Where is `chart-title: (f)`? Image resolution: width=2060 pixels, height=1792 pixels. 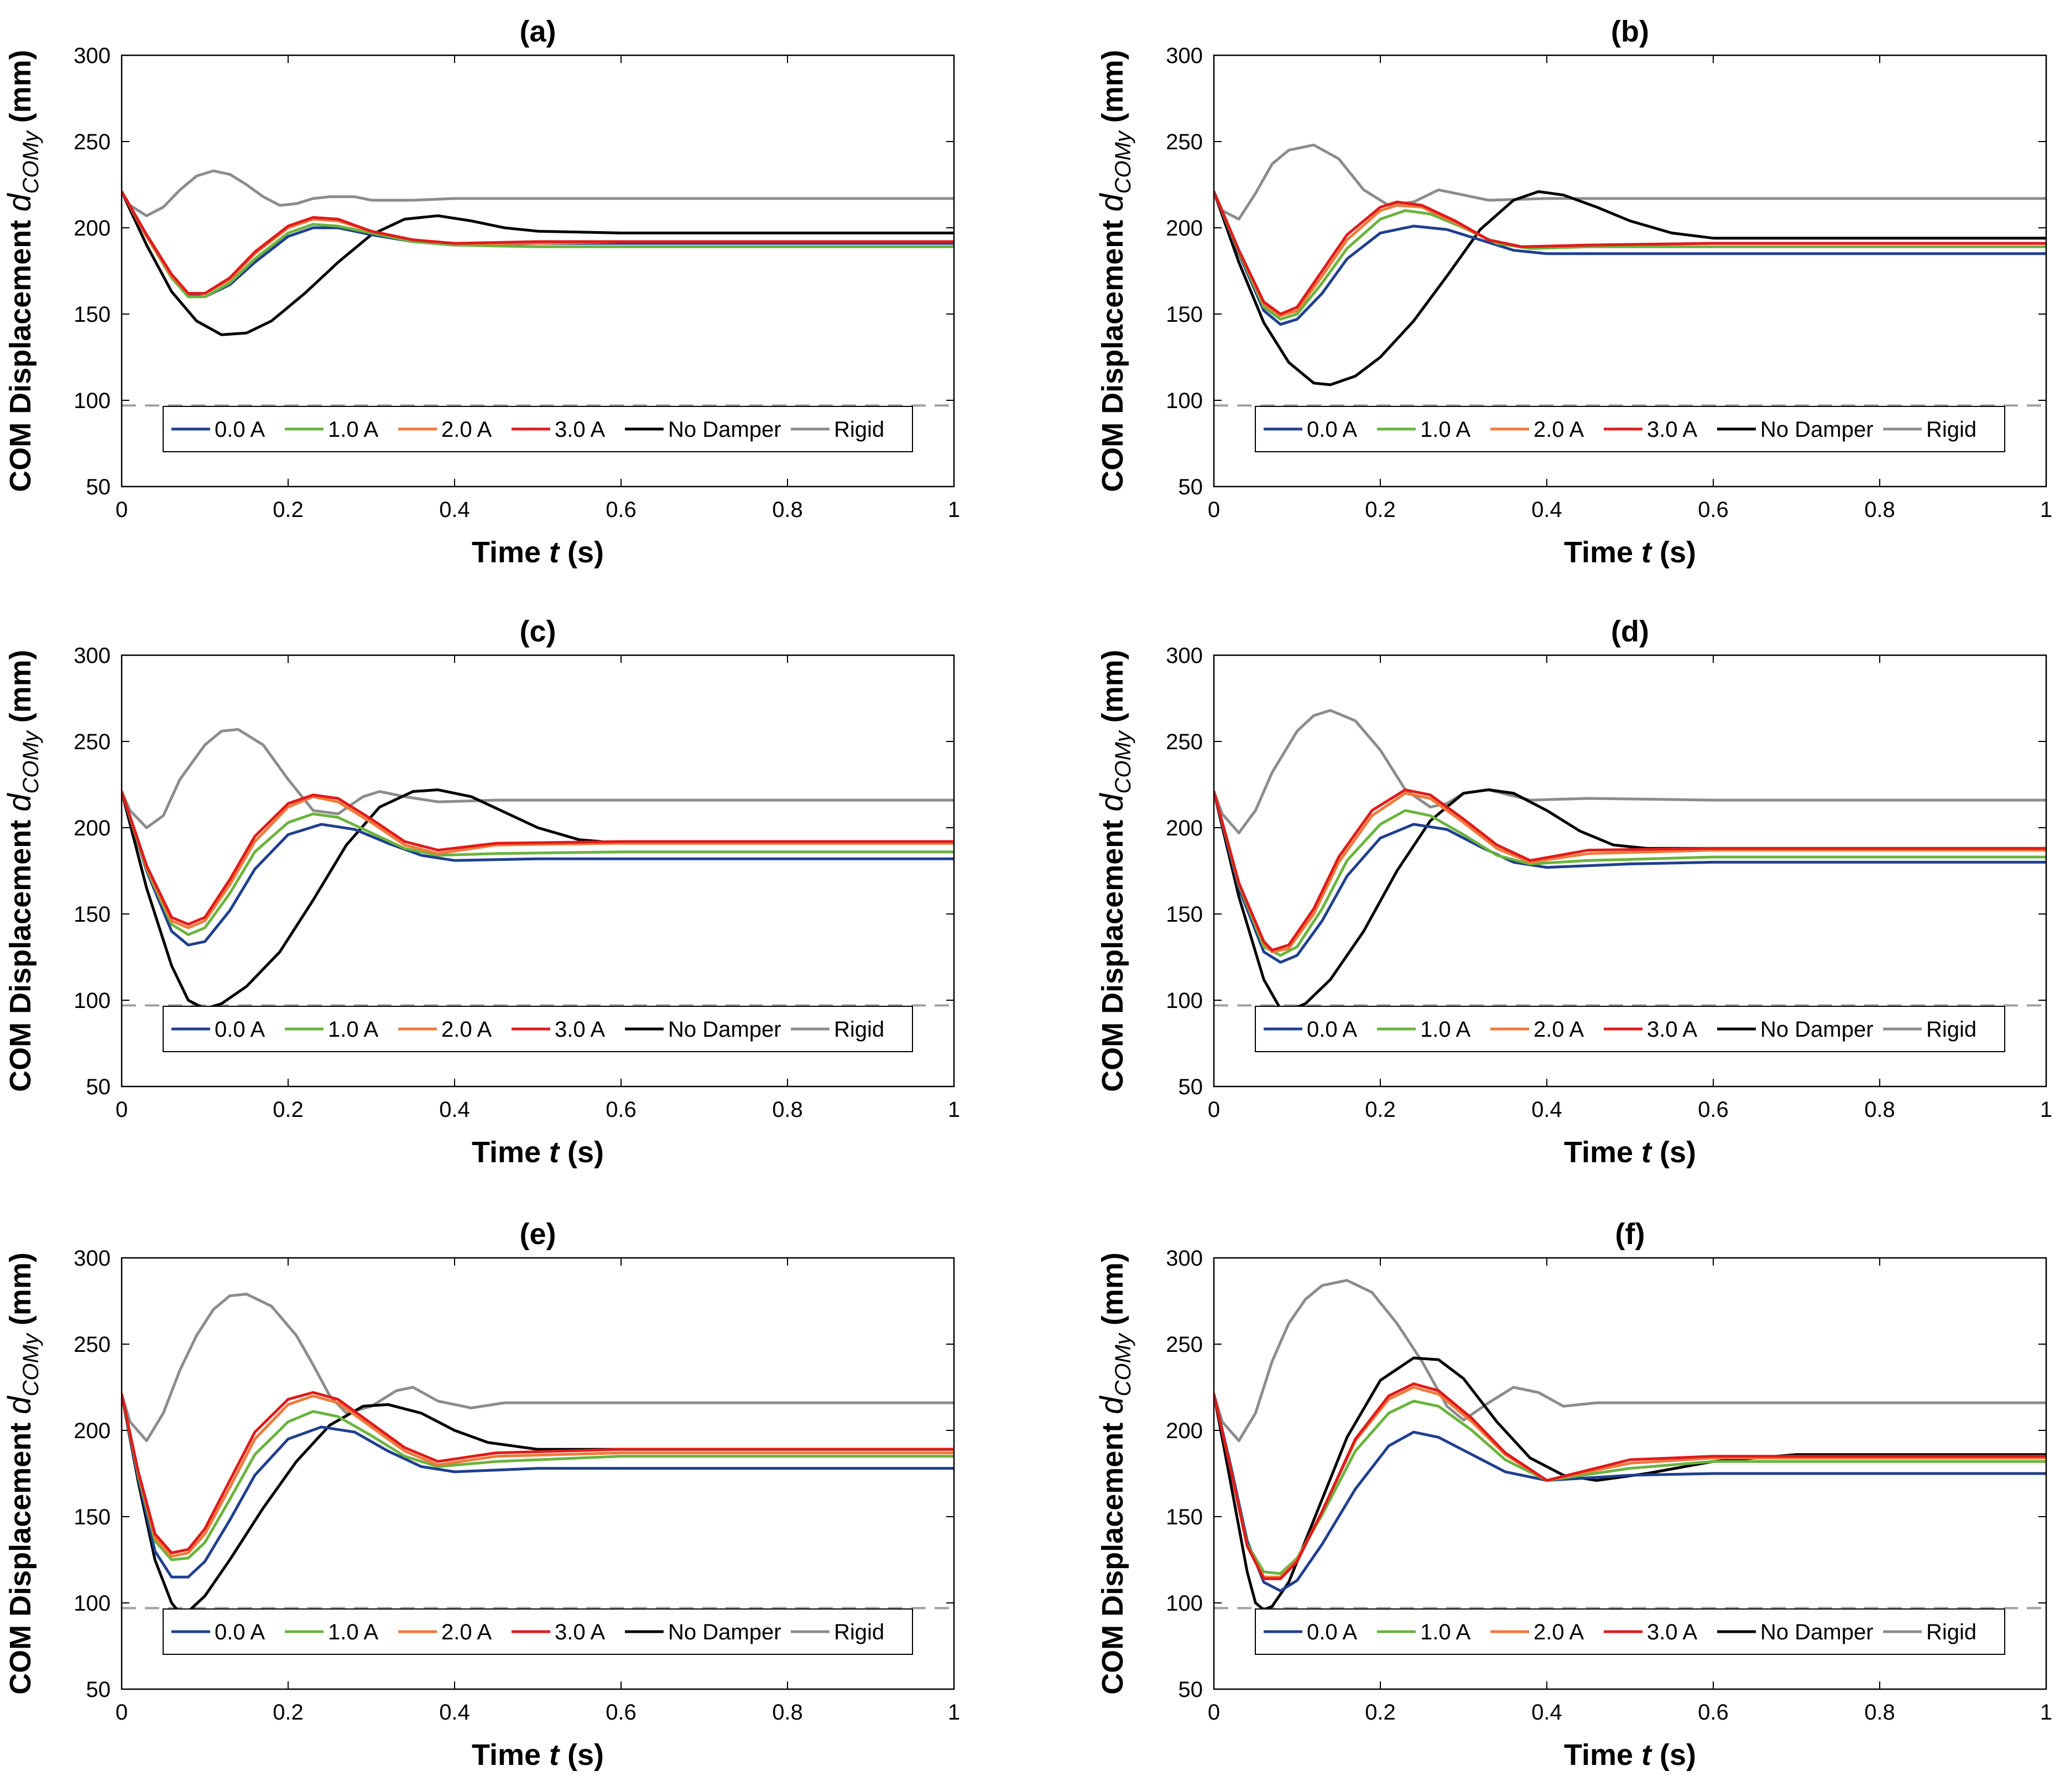 chart-title: (f) is located at coordinates (1630, 1234).